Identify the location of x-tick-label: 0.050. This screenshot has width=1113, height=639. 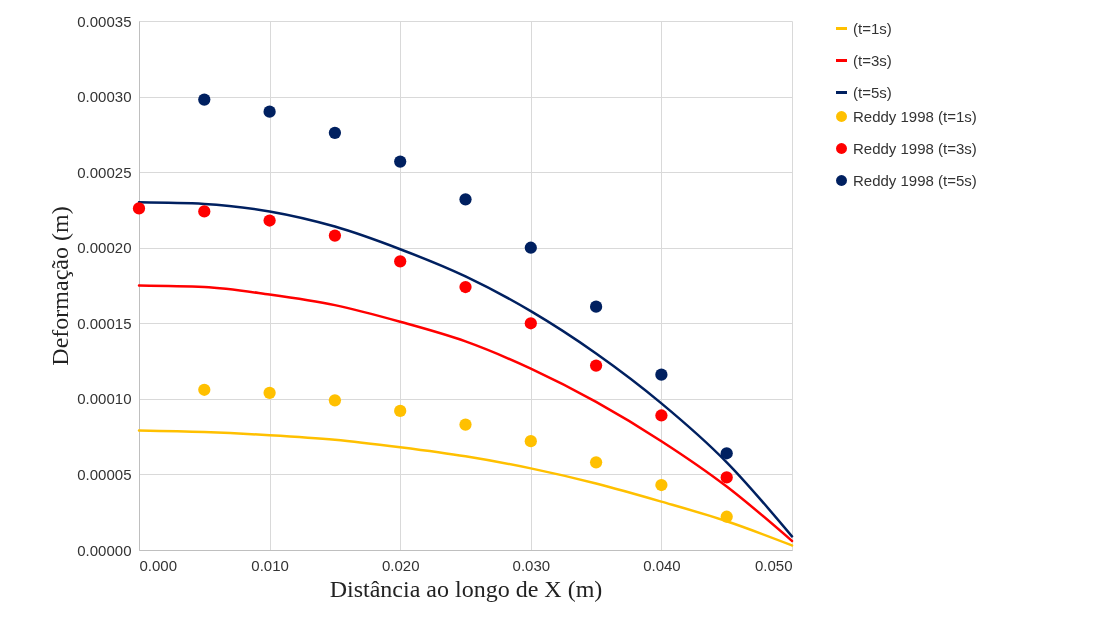
(773, 565).